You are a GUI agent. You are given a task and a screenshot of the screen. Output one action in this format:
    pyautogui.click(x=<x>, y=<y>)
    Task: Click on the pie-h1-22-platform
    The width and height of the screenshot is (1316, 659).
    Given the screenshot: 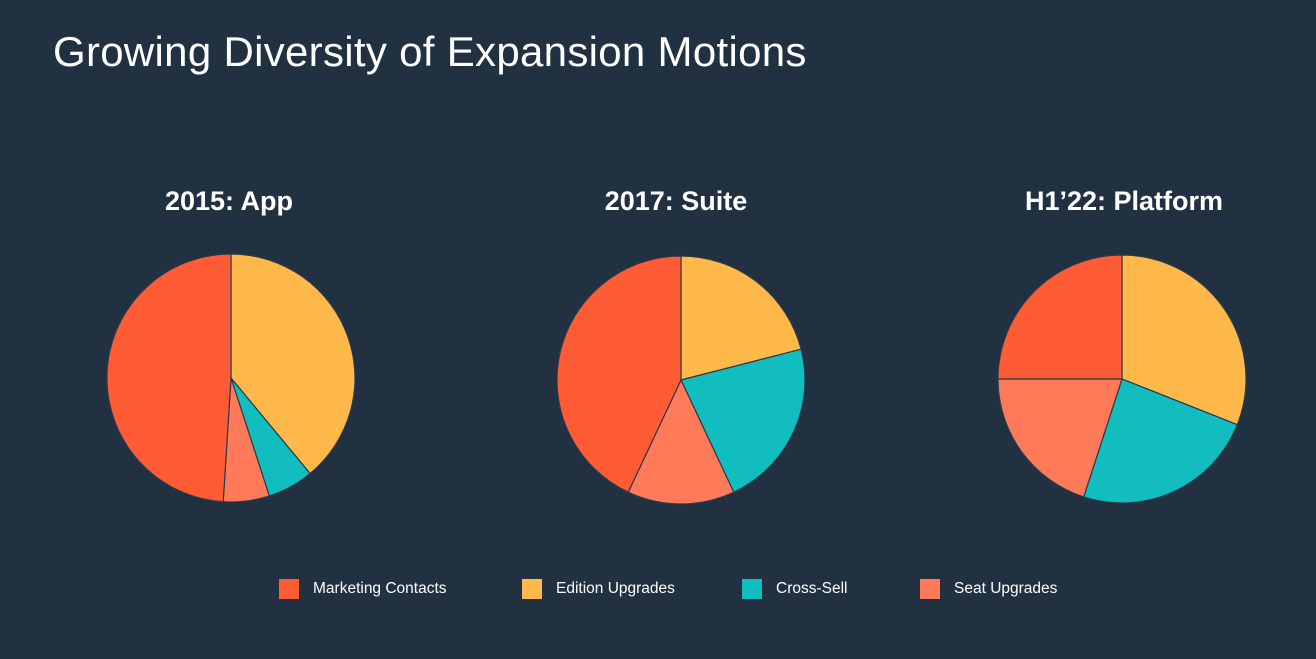 What is the action you would take?
    pyautogui.click(x=1122, y=379)
    